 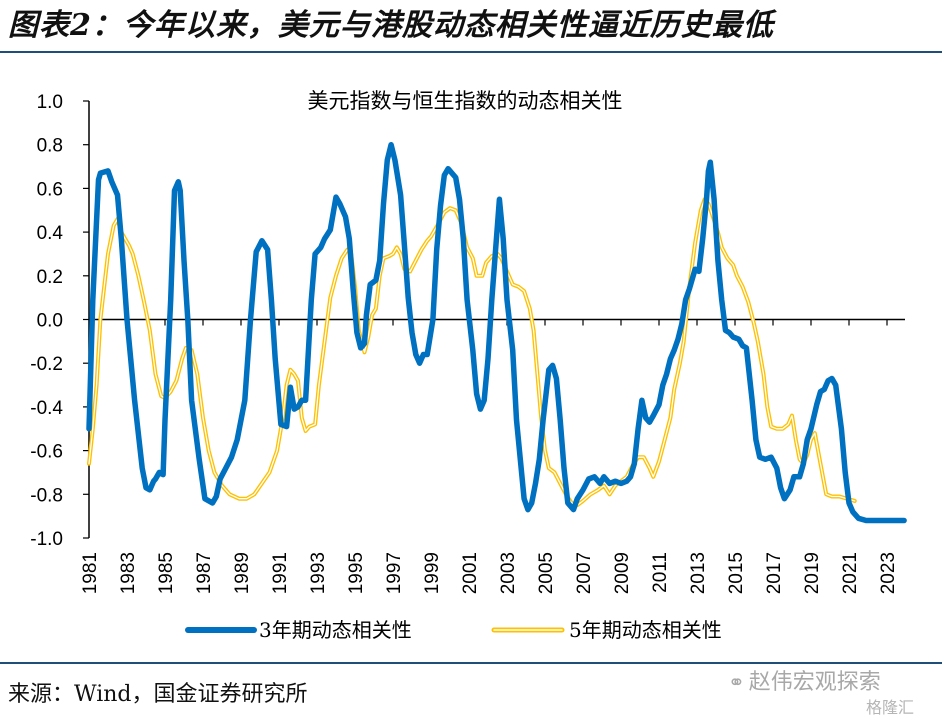 What do you see at coordinates (471, 52) in the screenshot?
I see `title-divider` at bounding box center [471, 52].